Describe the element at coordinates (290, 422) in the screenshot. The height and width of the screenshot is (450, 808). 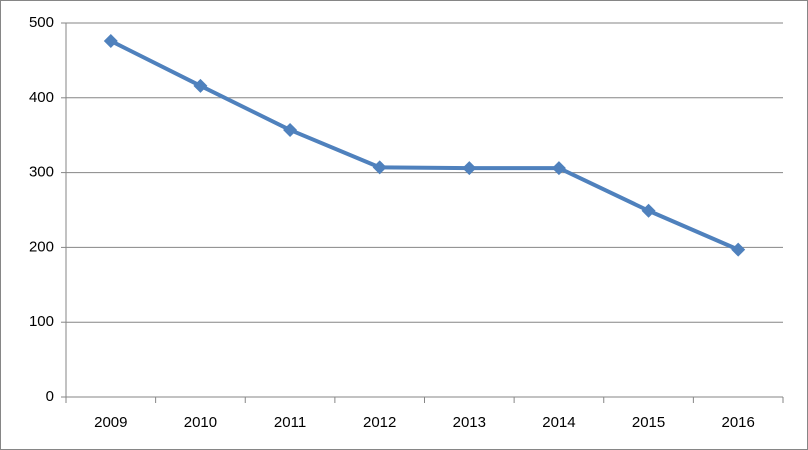
I see `x-tick-label: 2011` at that location.